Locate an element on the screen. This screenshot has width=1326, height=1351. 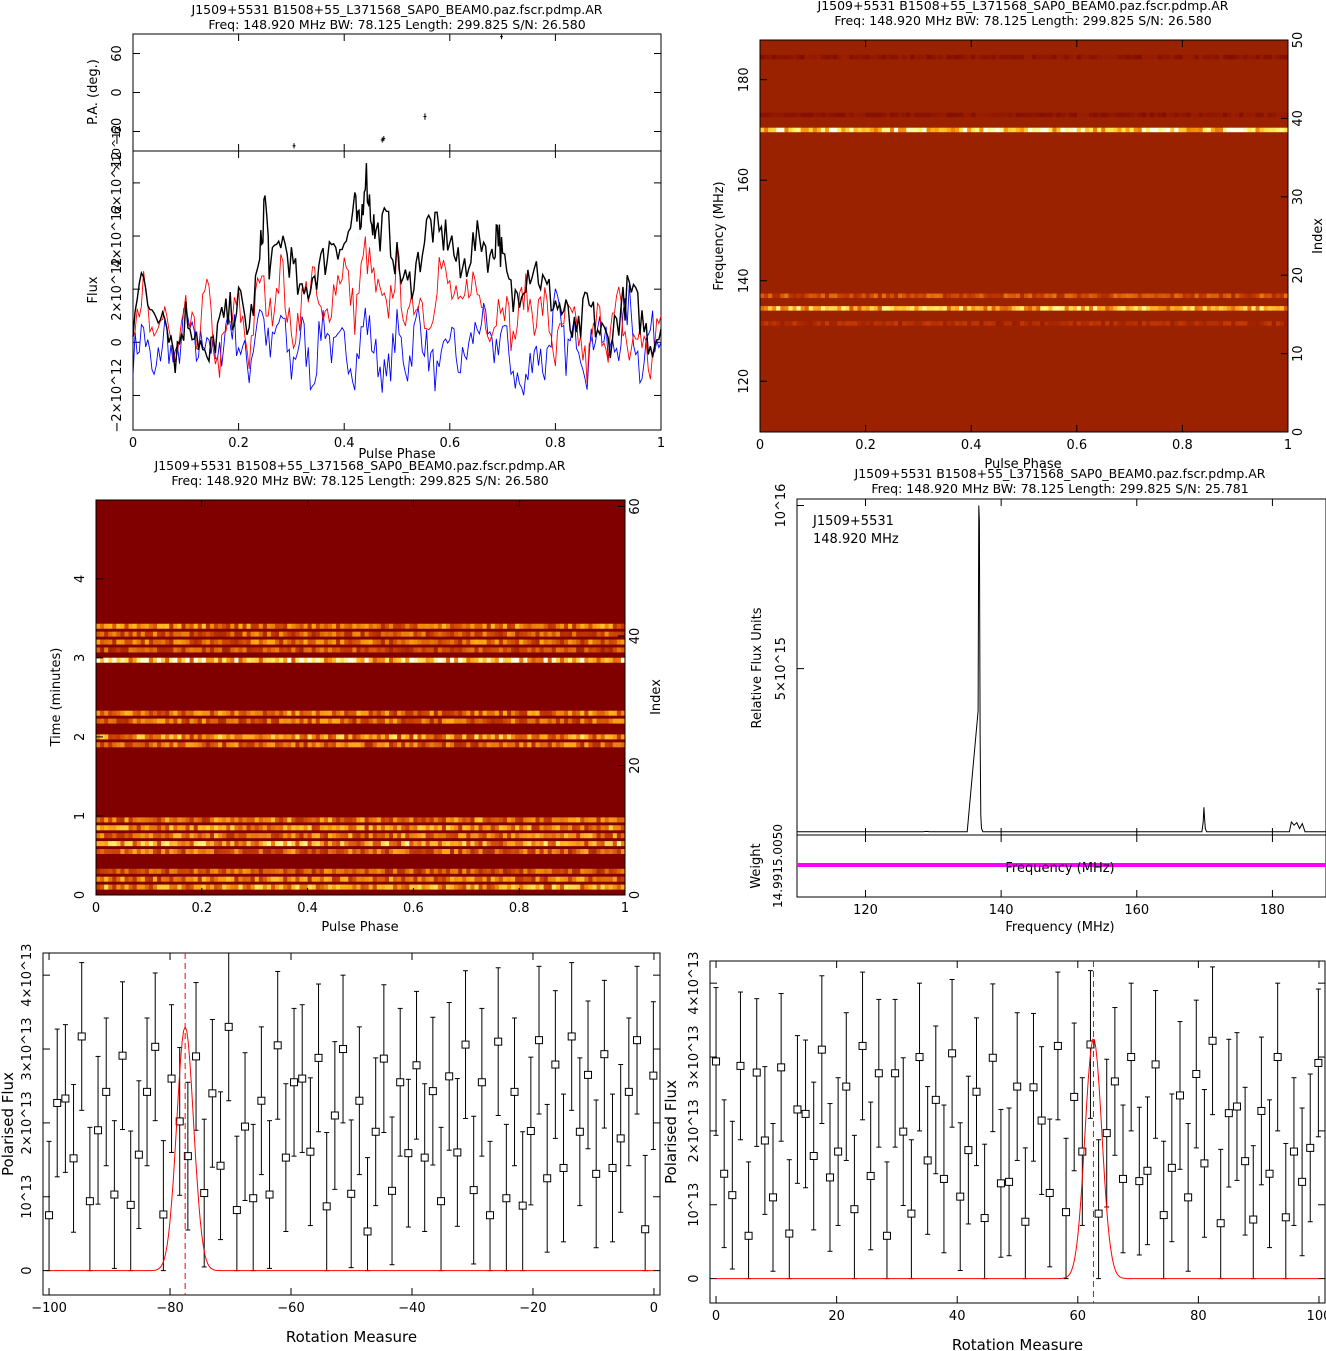
rm-neg-point is located at coordinates (310, 1151).